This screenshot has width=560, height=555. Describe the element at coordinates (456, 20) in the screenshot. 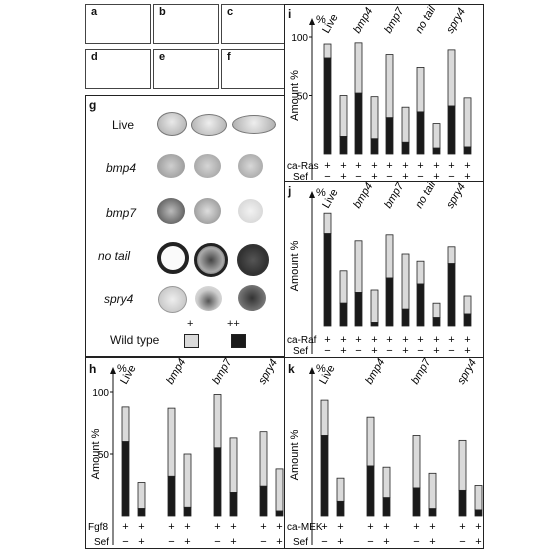

I see `category-label: spry4` at that location.